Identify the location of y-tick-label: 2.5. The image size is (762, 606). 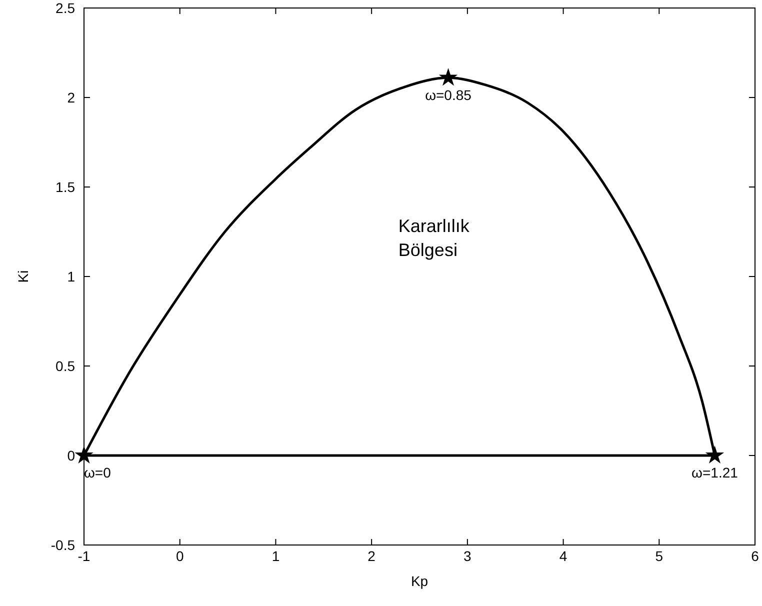
(66, 8).